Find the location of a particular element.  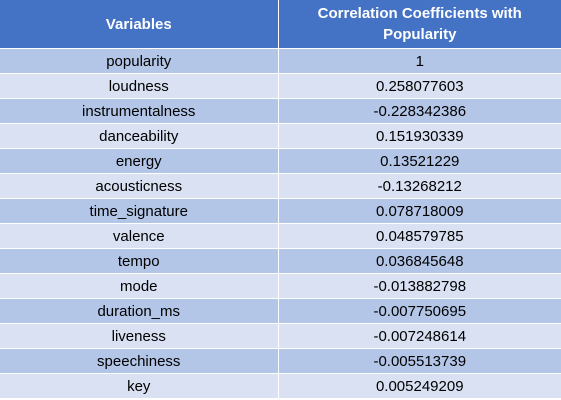

table-row: loudness 0.258077603 is located at coordinates (280, 86).